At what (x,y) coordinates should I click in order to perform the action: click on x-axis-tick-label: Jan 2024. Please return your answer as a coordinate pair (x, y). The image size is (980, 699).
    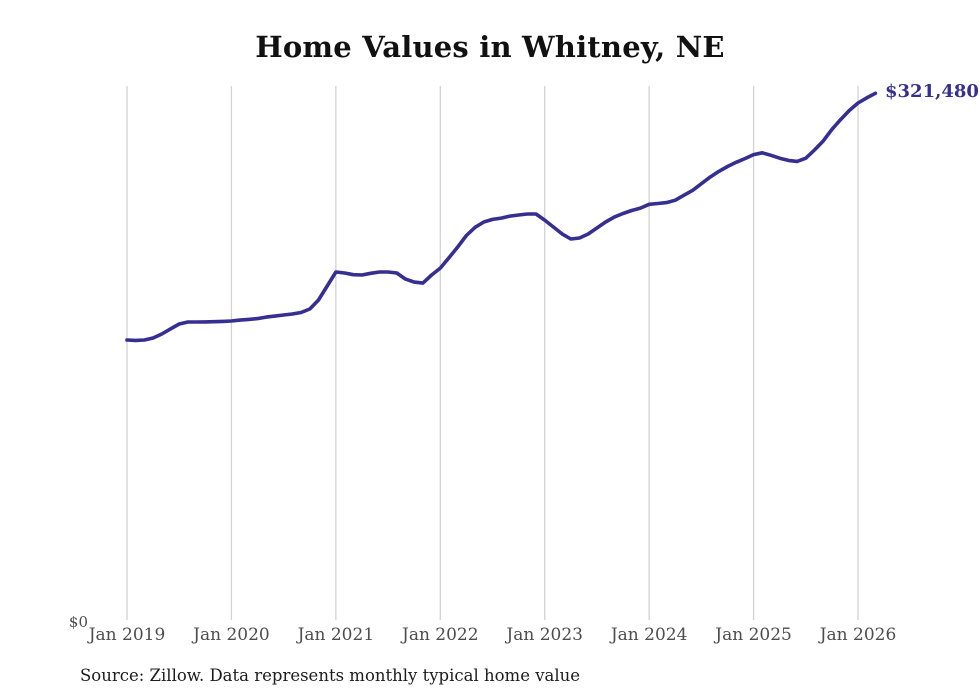
    Looking at the image, I should click on (648, 635).